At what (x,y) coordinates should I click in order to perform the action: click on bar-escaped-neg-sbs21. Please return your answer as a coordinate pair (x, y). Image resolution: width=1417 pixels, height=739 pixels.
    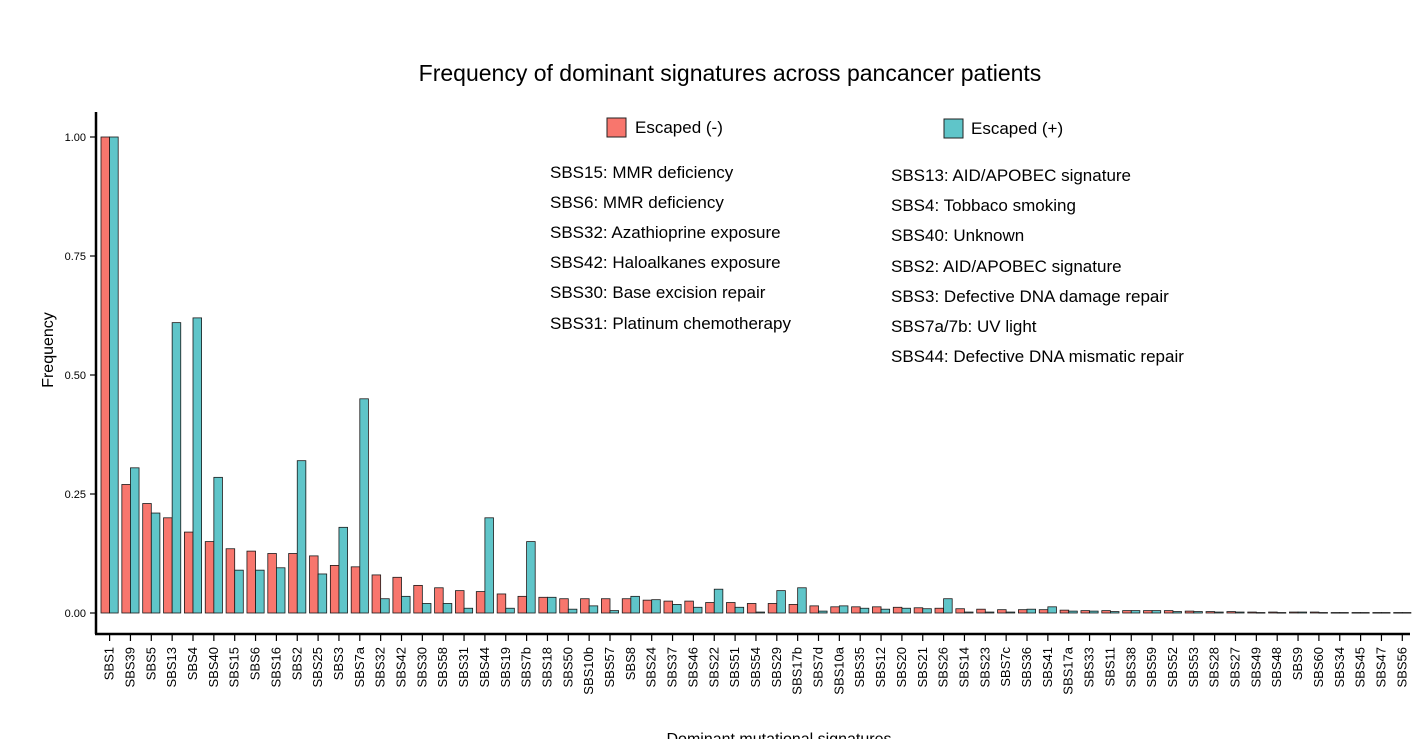
    Looking at the image, I should click on (918, 610).